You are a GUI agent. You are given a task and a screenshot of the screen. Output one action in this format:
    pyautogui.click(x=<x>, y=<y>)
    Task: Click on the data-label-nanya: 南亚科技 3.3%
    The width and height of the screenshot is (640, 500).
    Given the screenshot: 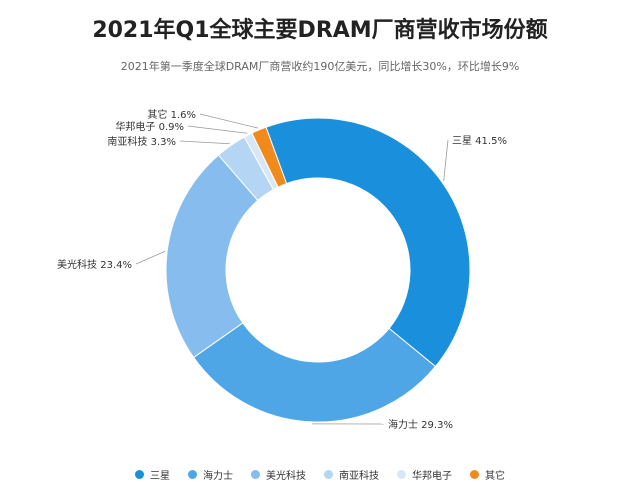 What is the action you would take?
    pyautogui.click(x=141, y=141)
    